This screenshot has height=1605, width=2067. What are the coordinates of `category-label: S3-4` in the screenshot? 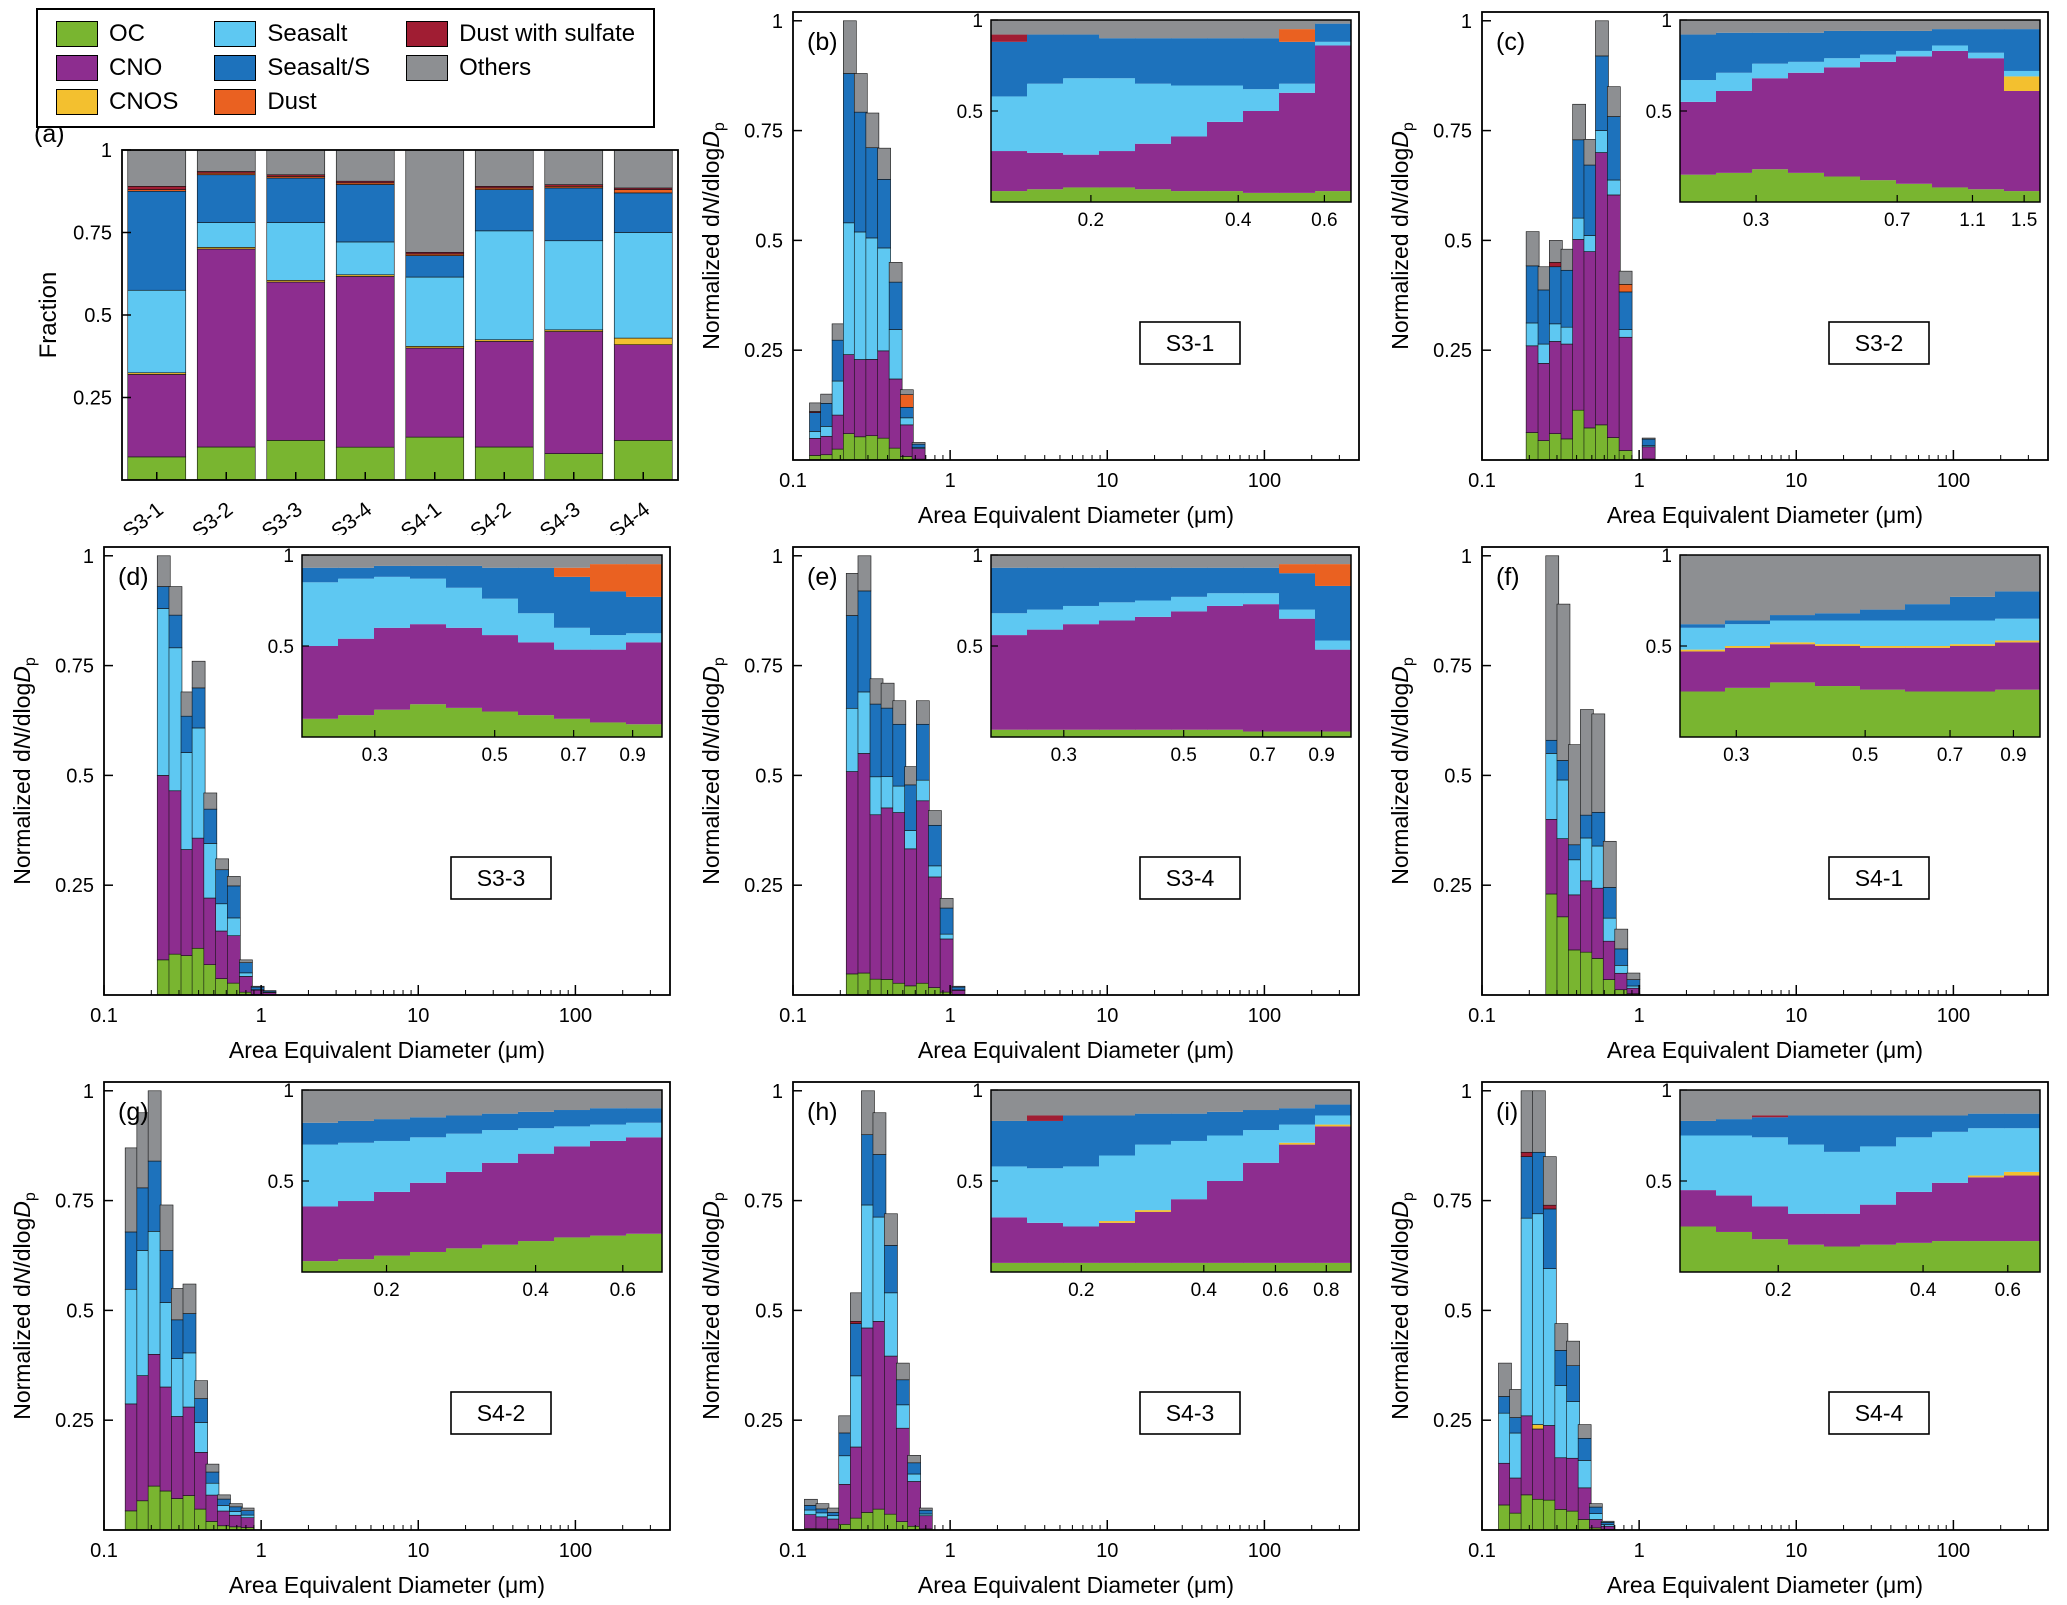 It's located at (351, 516).